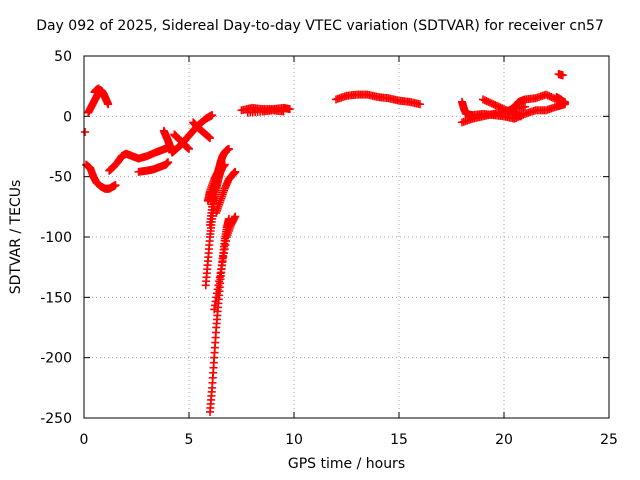 The height and width of the screenshot is (480, 640). What do you see at coordinates (56, 298) in the screenshot?
I see `y-tick-label: -150` at bounding box center [56, 298].